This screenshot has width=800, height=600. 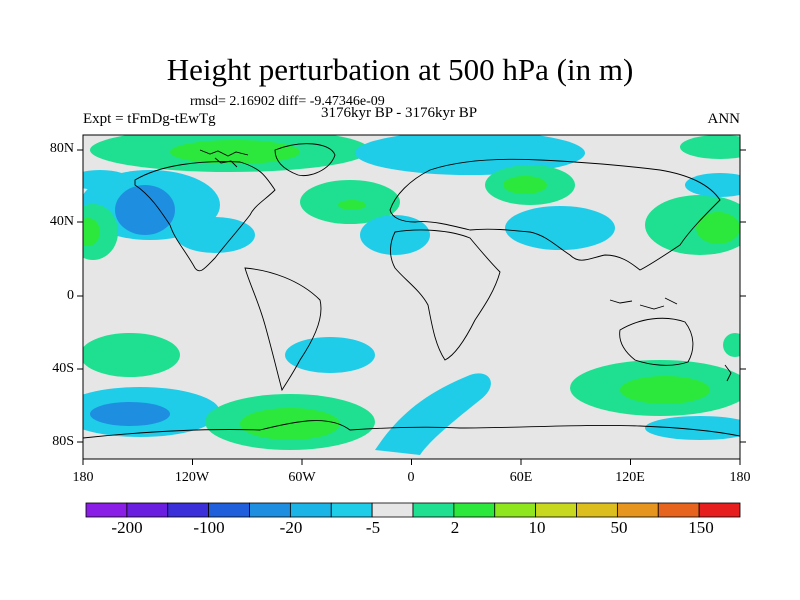 I want to click on season-label: ANN, so click(x=724, y=119).